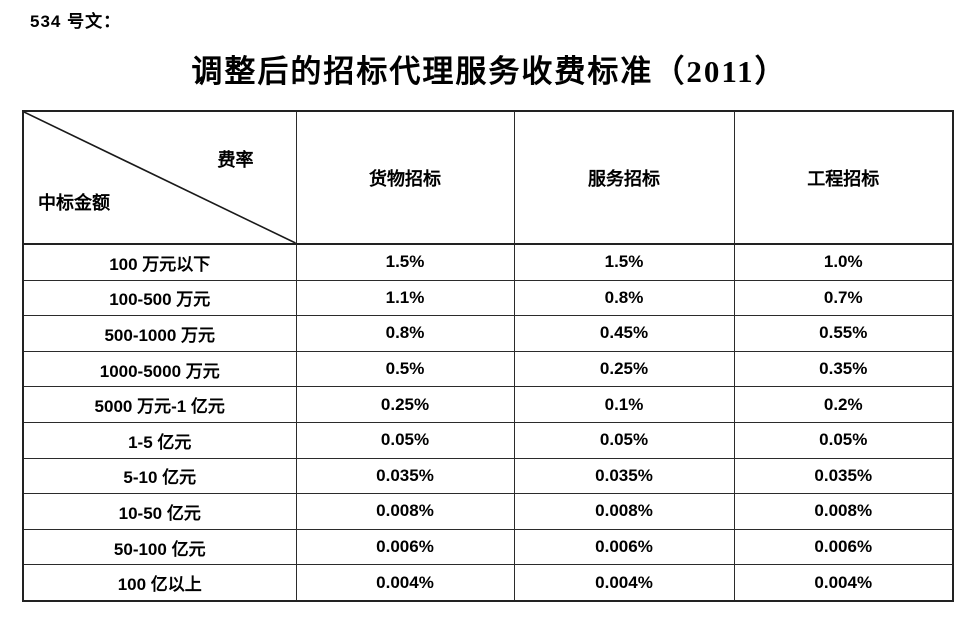 The image size is (979, 629). I want to click on corner-cell: 费率 中标金额, so click(159, 177).